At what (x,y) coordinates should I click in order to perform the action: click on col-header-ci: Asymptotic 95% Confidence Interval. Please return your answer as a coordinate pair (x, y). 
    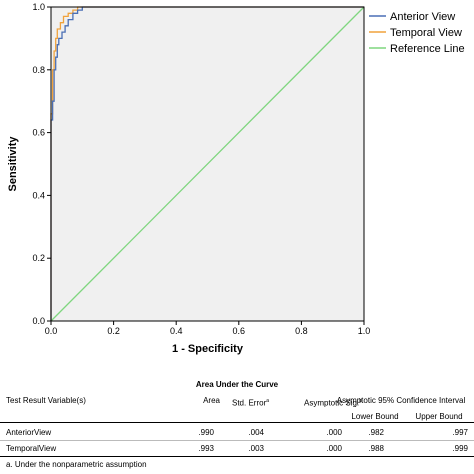
    Looking at the image, I should click on (401, 400).